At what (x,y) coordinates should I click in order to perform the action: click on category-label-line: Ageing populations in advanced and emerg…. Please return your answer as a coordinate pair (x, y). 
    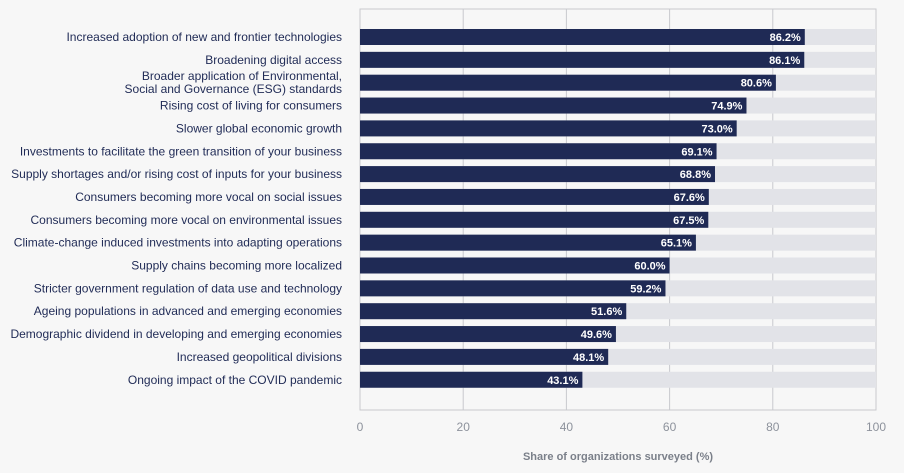
    Looking at the image, I should click on (188, 311).